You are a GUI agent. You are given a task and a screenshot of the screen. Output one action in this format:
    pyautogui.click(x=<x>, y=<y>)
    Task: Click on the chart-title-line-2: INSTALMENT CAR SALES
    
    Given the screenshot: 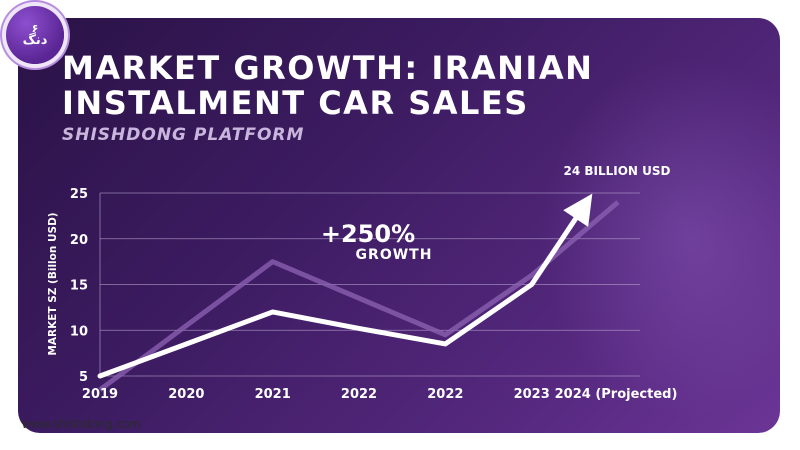 What is the action you would take?
    pyautogui.click(x=295, y=103)
    